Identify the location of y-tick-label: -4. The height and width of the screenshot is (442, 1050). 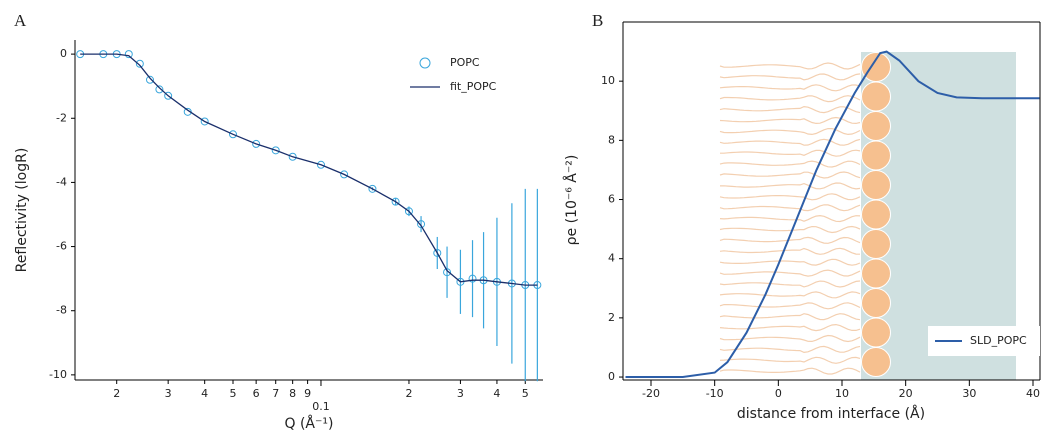
(61, 181).